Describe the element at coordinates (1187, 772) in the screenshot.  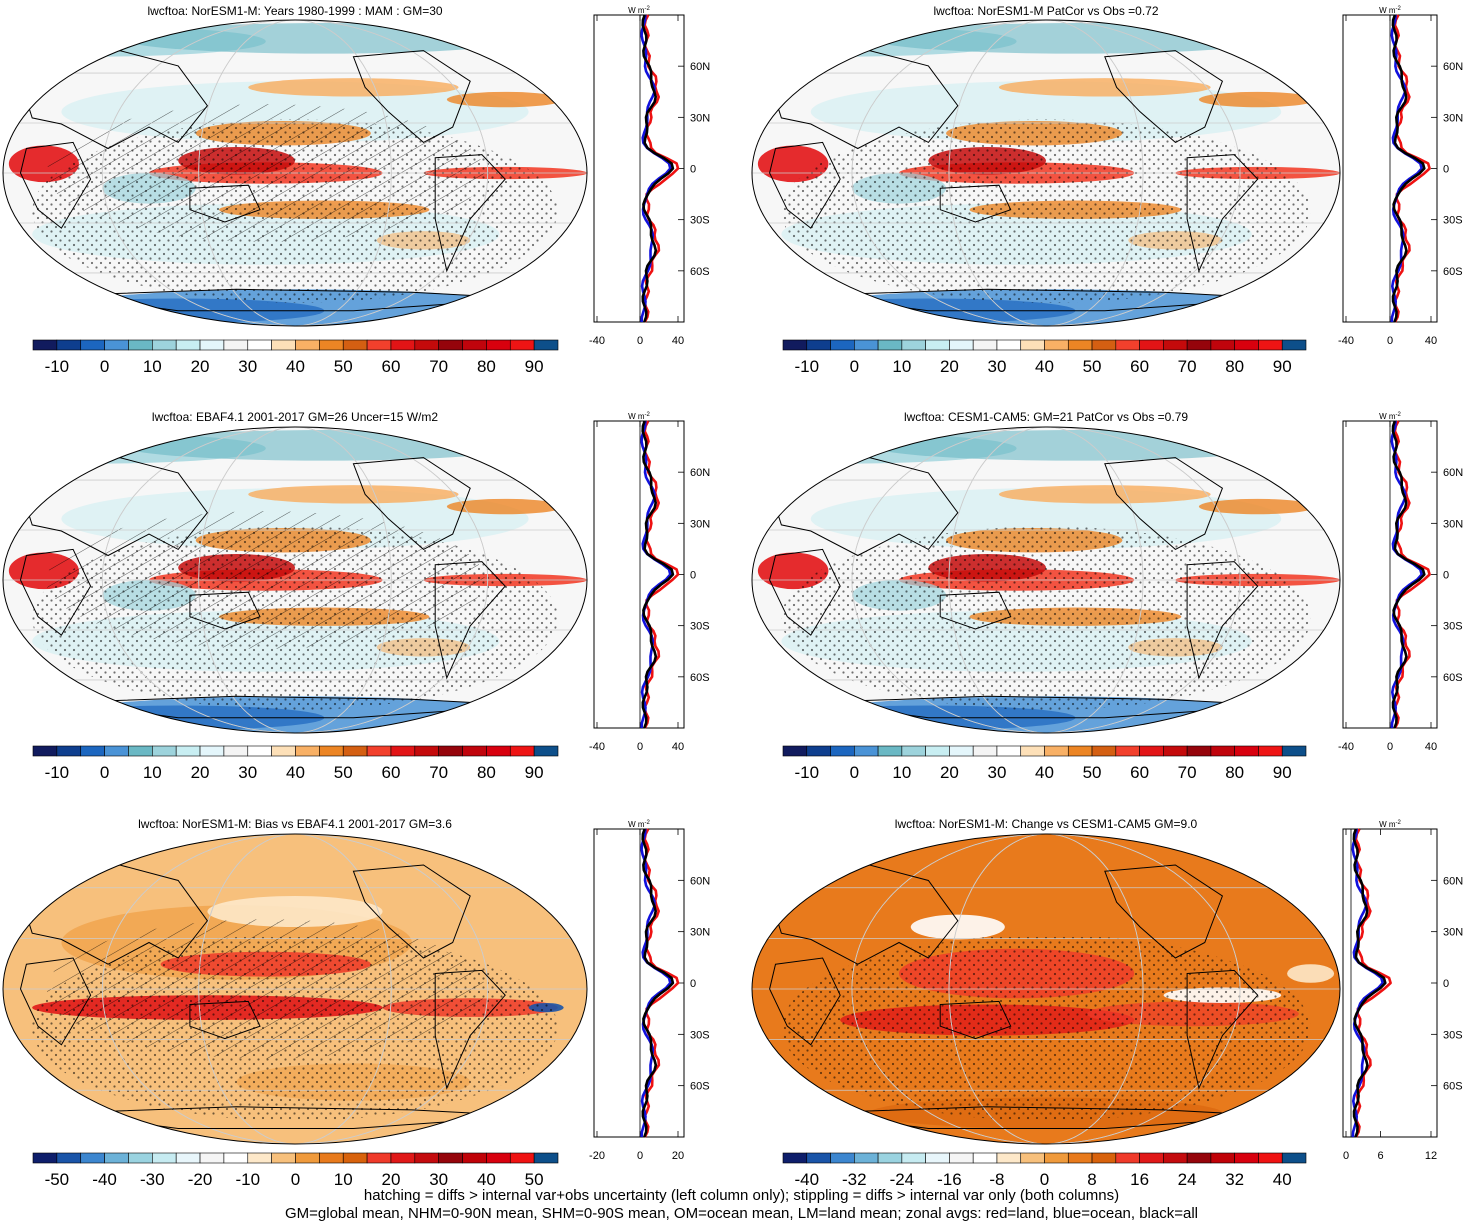
I see `colorbar-label: 70` at that location.